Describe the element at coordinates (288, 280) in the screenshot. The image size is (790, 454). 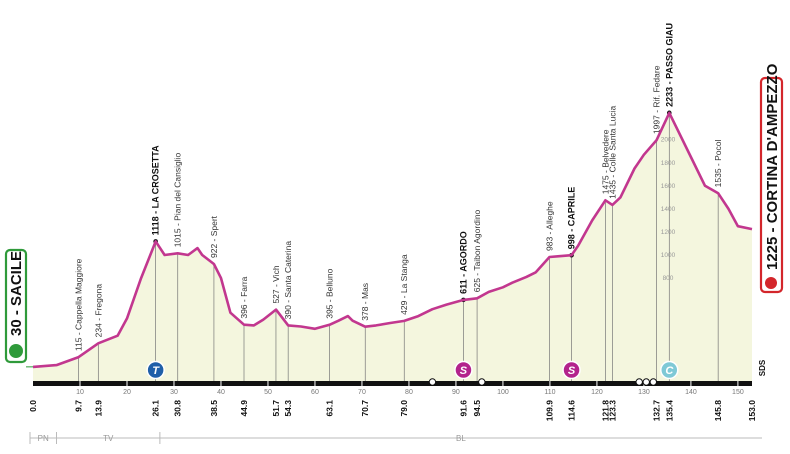
I see `waypoint-label: 390 - Santa Caterina` at that location.